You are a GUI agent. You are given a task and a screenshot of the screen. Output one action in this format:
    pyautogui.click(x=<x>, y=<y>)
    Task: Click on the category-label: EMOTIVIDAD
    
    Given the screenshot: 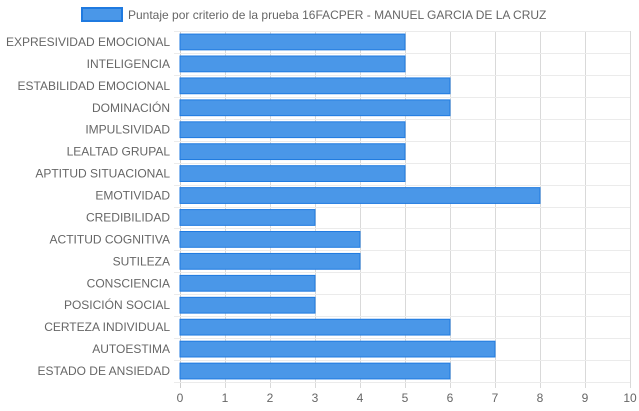 What is the action you would take?
    pyautogui.click(x=132, y=196)
    